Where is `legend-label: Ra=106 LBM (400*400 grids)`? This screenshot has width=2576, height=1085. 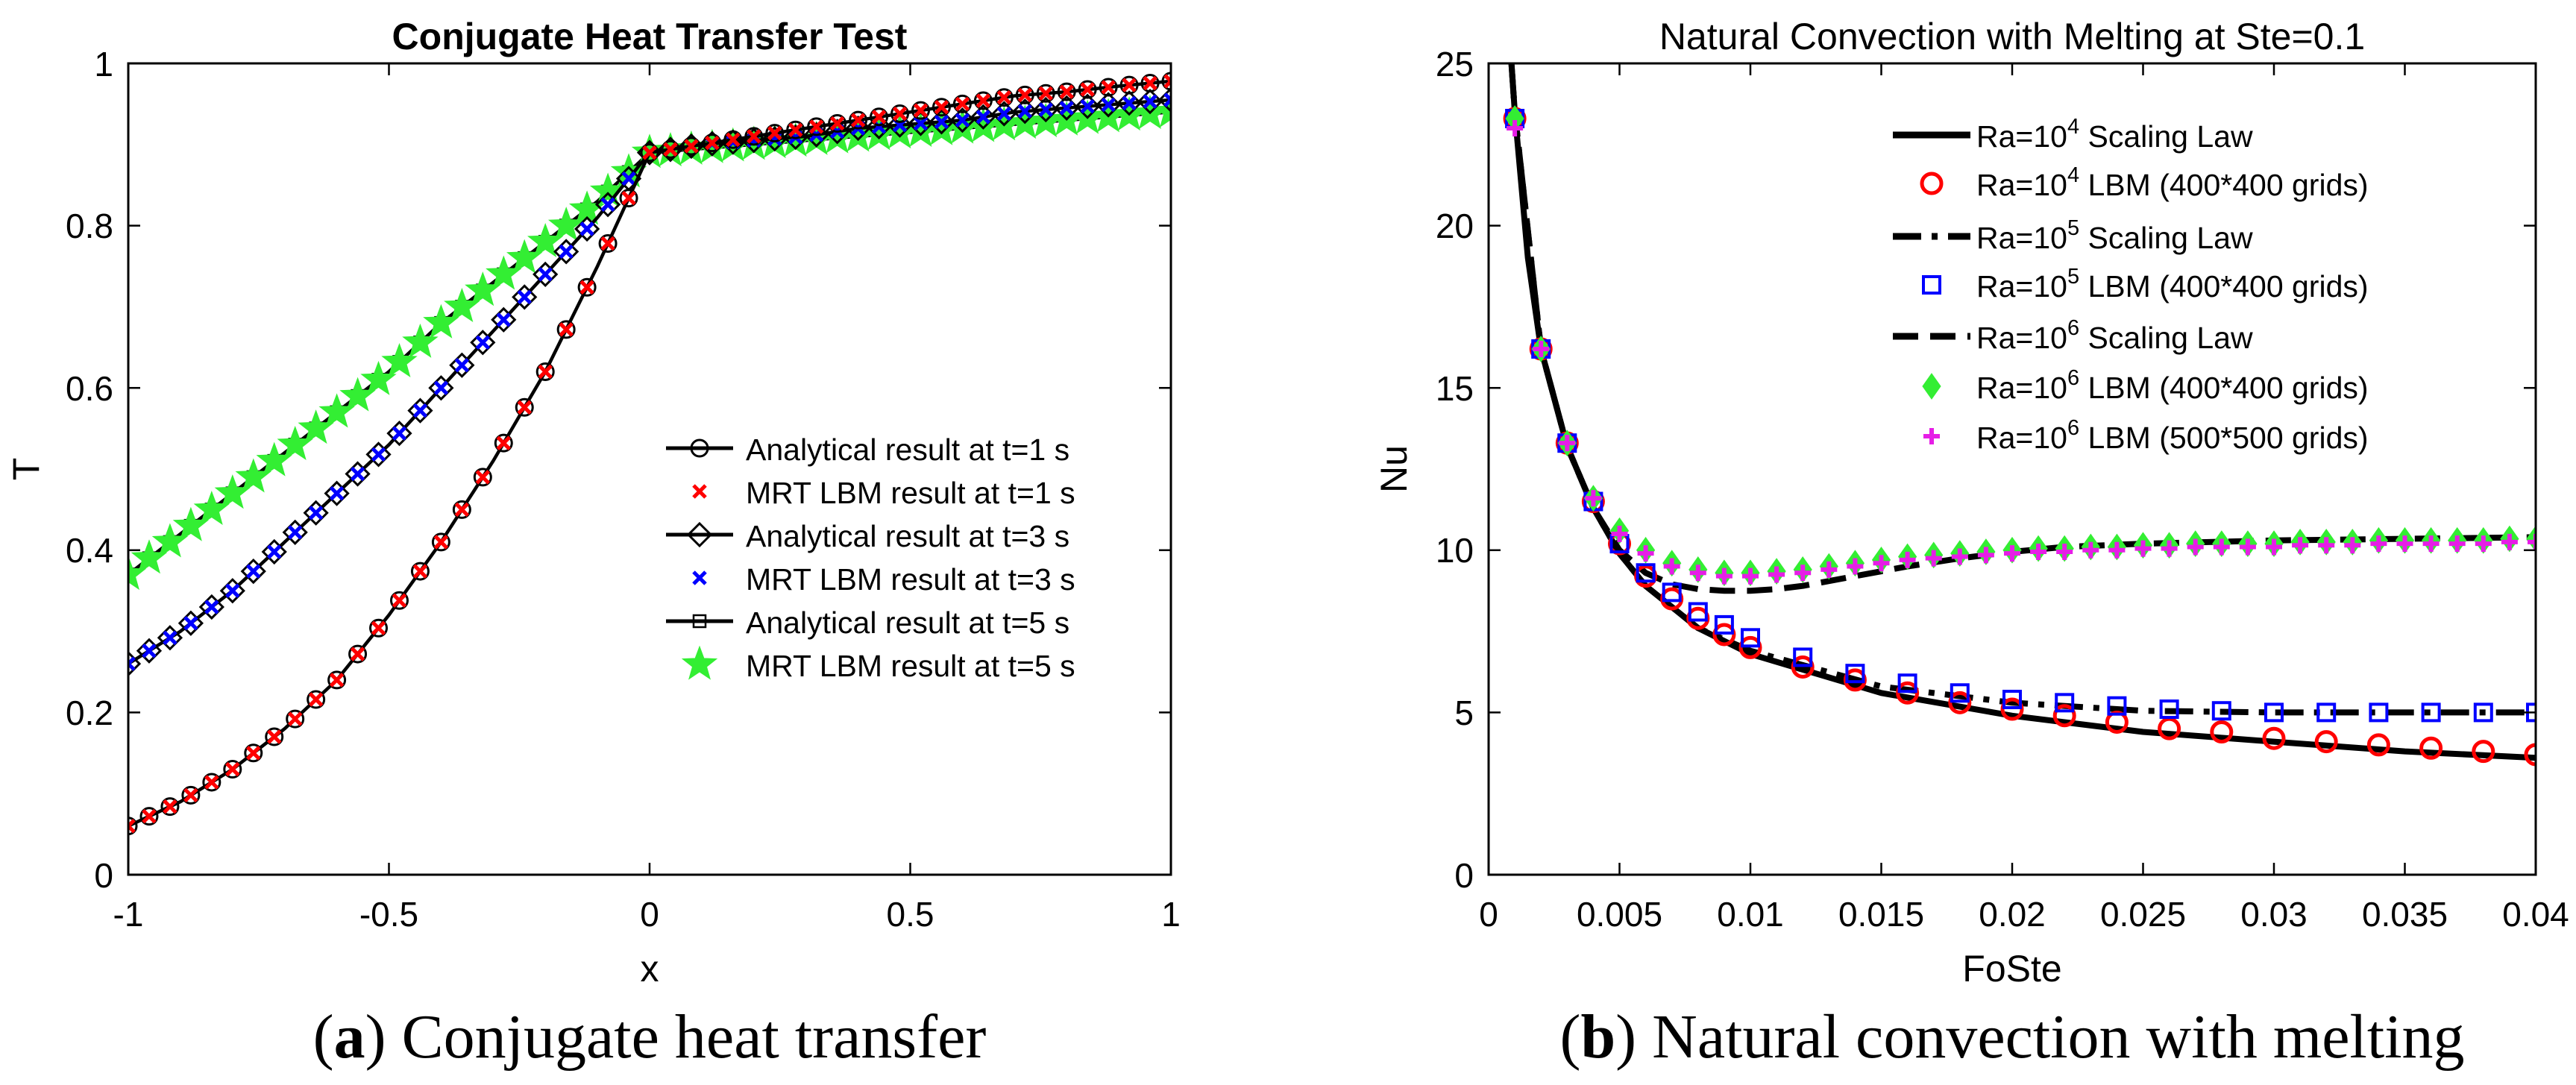 legend-label: Ra=106 LBM (400*400 grids) is located at coordinates (2172, 385).